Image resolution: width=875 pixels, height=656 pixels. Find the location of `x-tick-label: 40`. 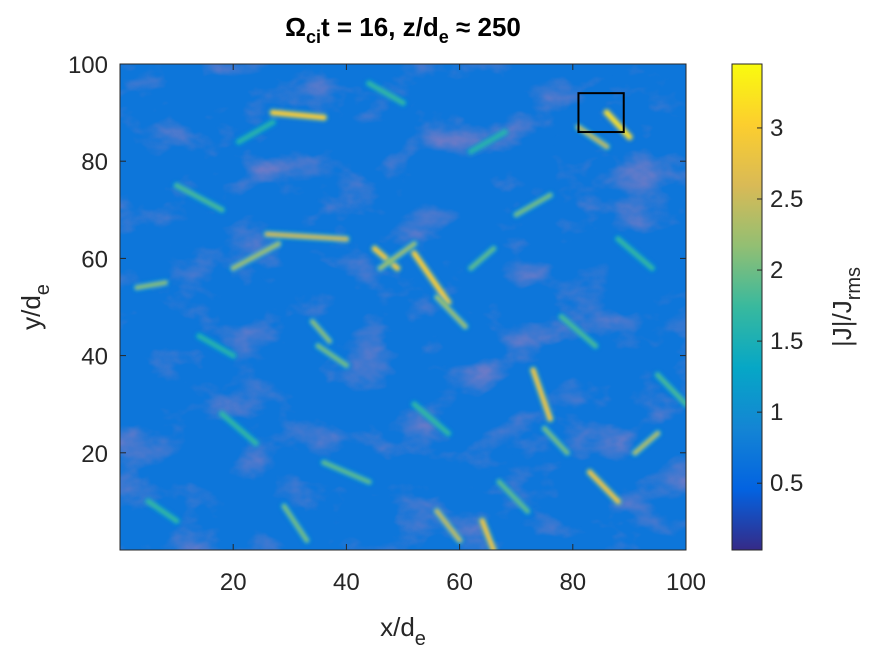

x-tick-label: 40 is located at coordinates (346, 582).